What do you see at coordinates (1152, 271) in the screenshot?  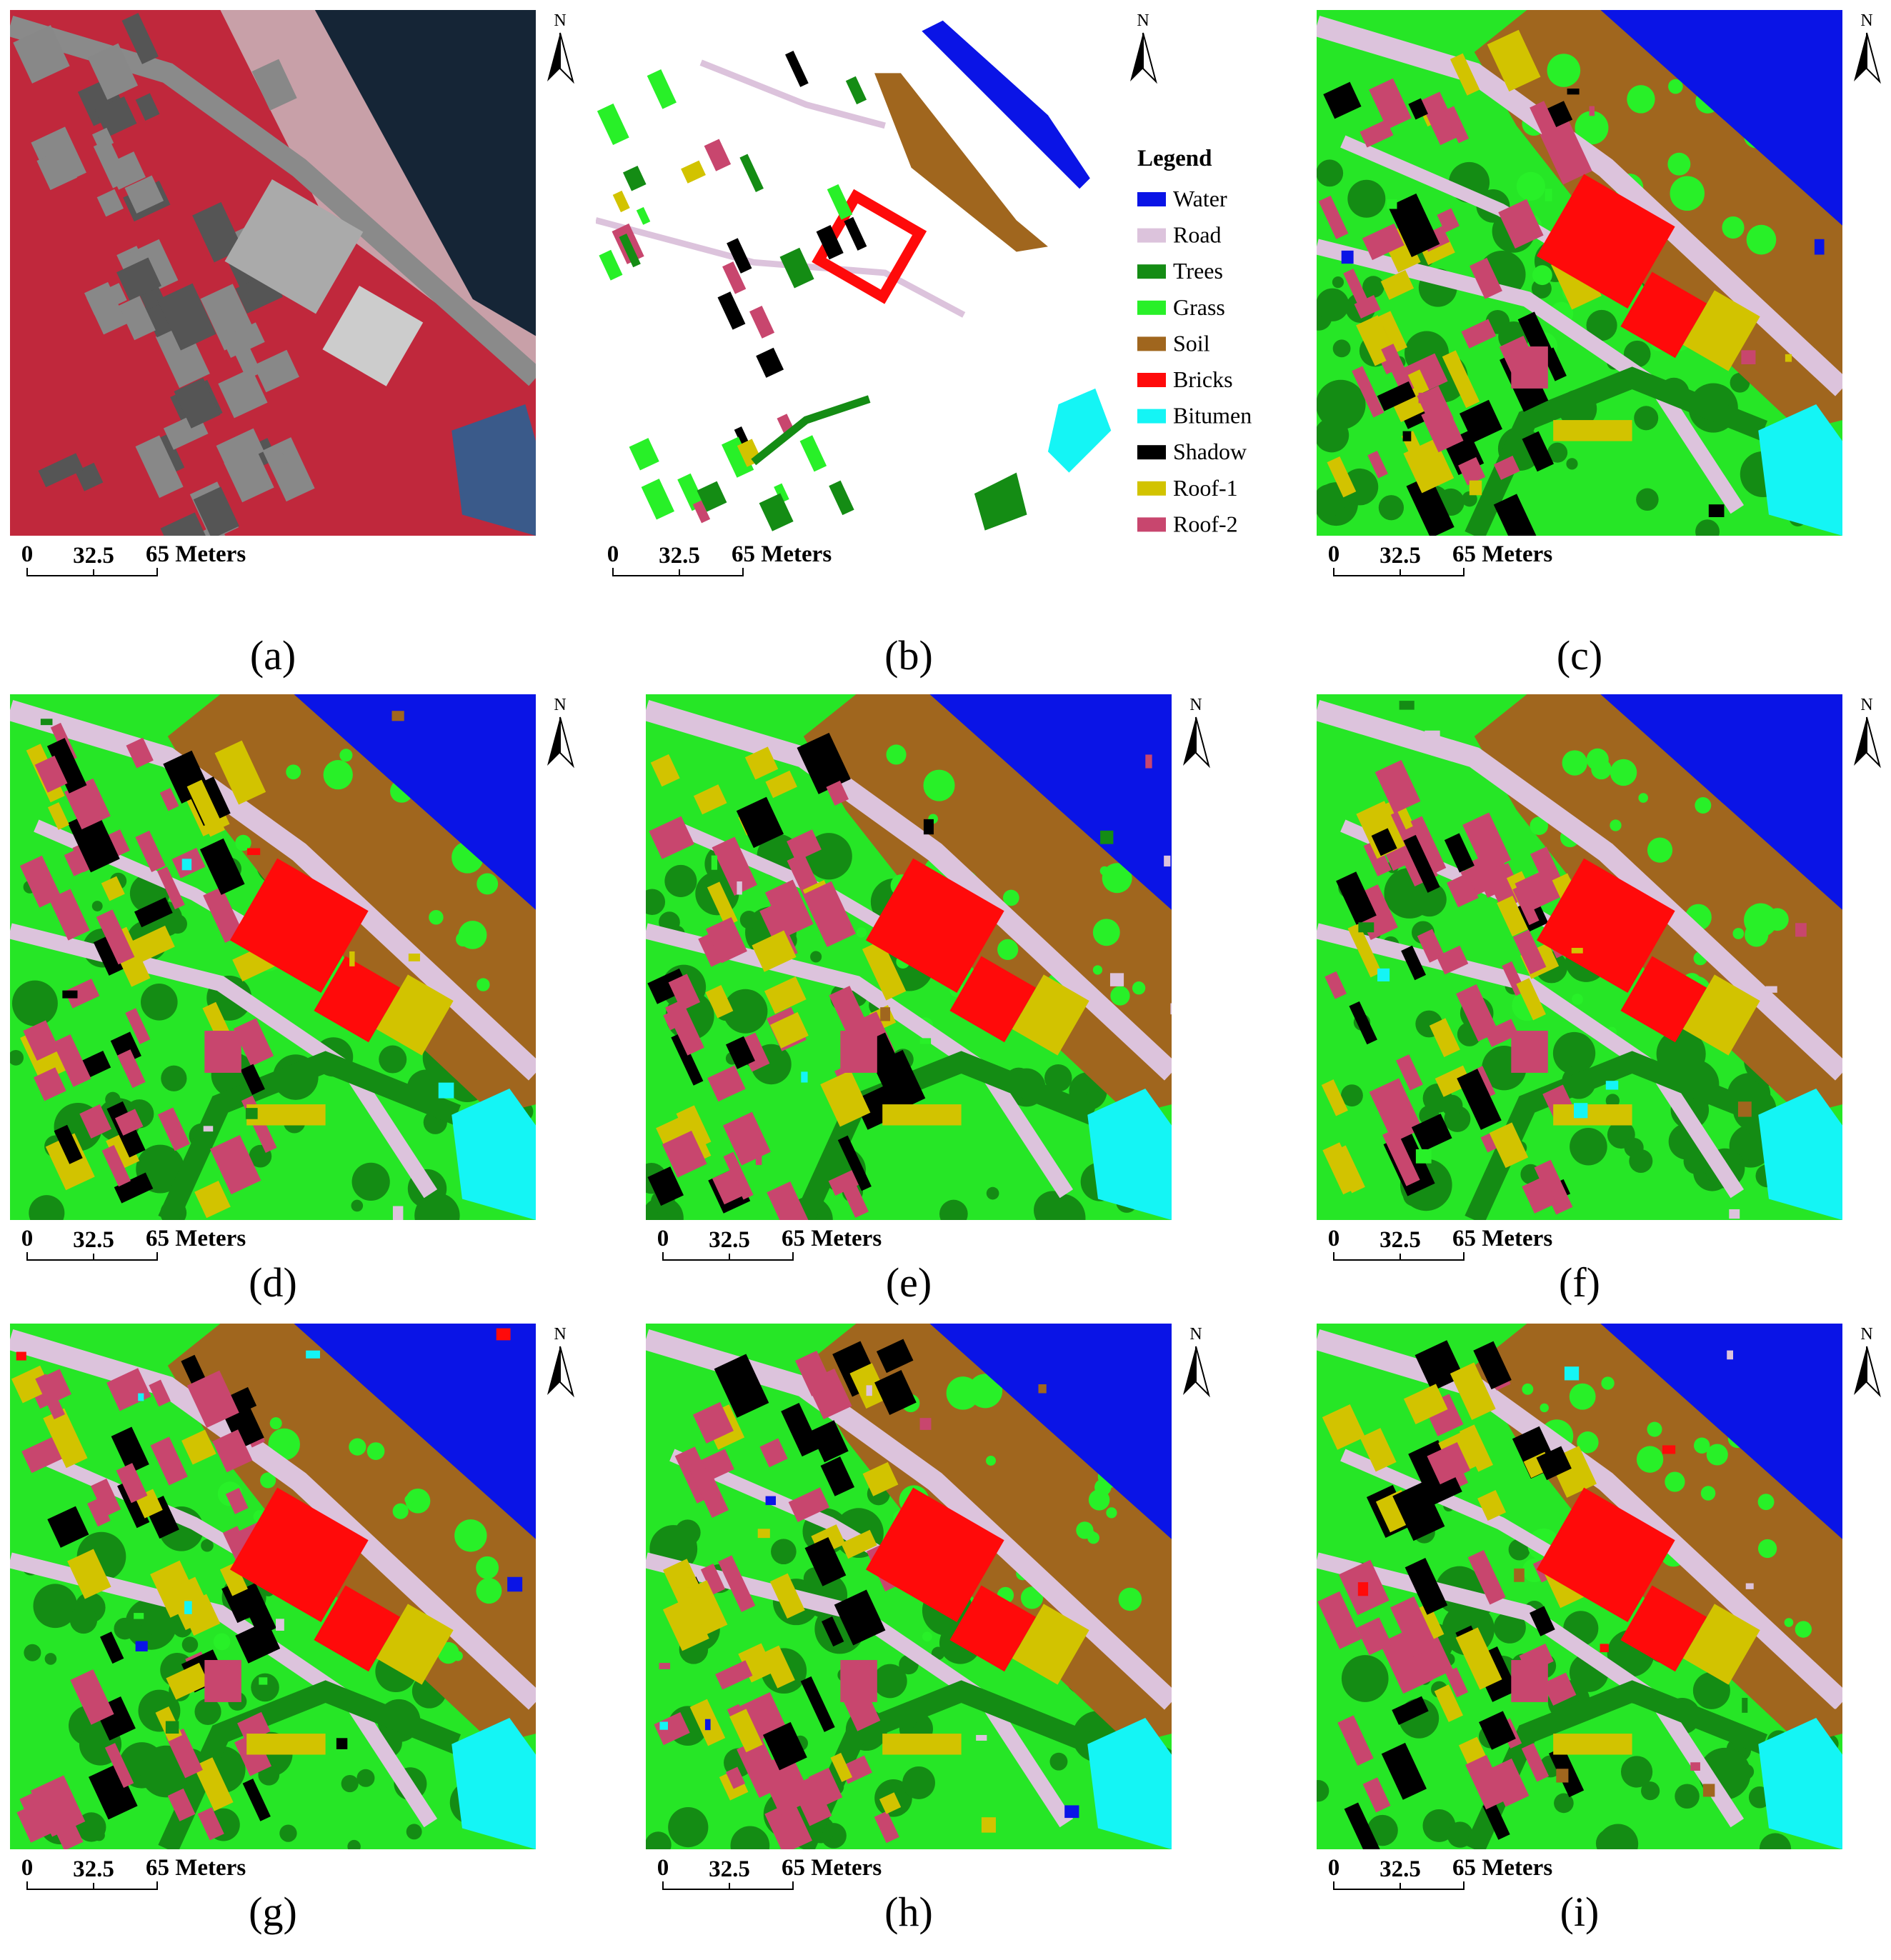 I see `legend-swatch` at bounding box center [1152, 271].